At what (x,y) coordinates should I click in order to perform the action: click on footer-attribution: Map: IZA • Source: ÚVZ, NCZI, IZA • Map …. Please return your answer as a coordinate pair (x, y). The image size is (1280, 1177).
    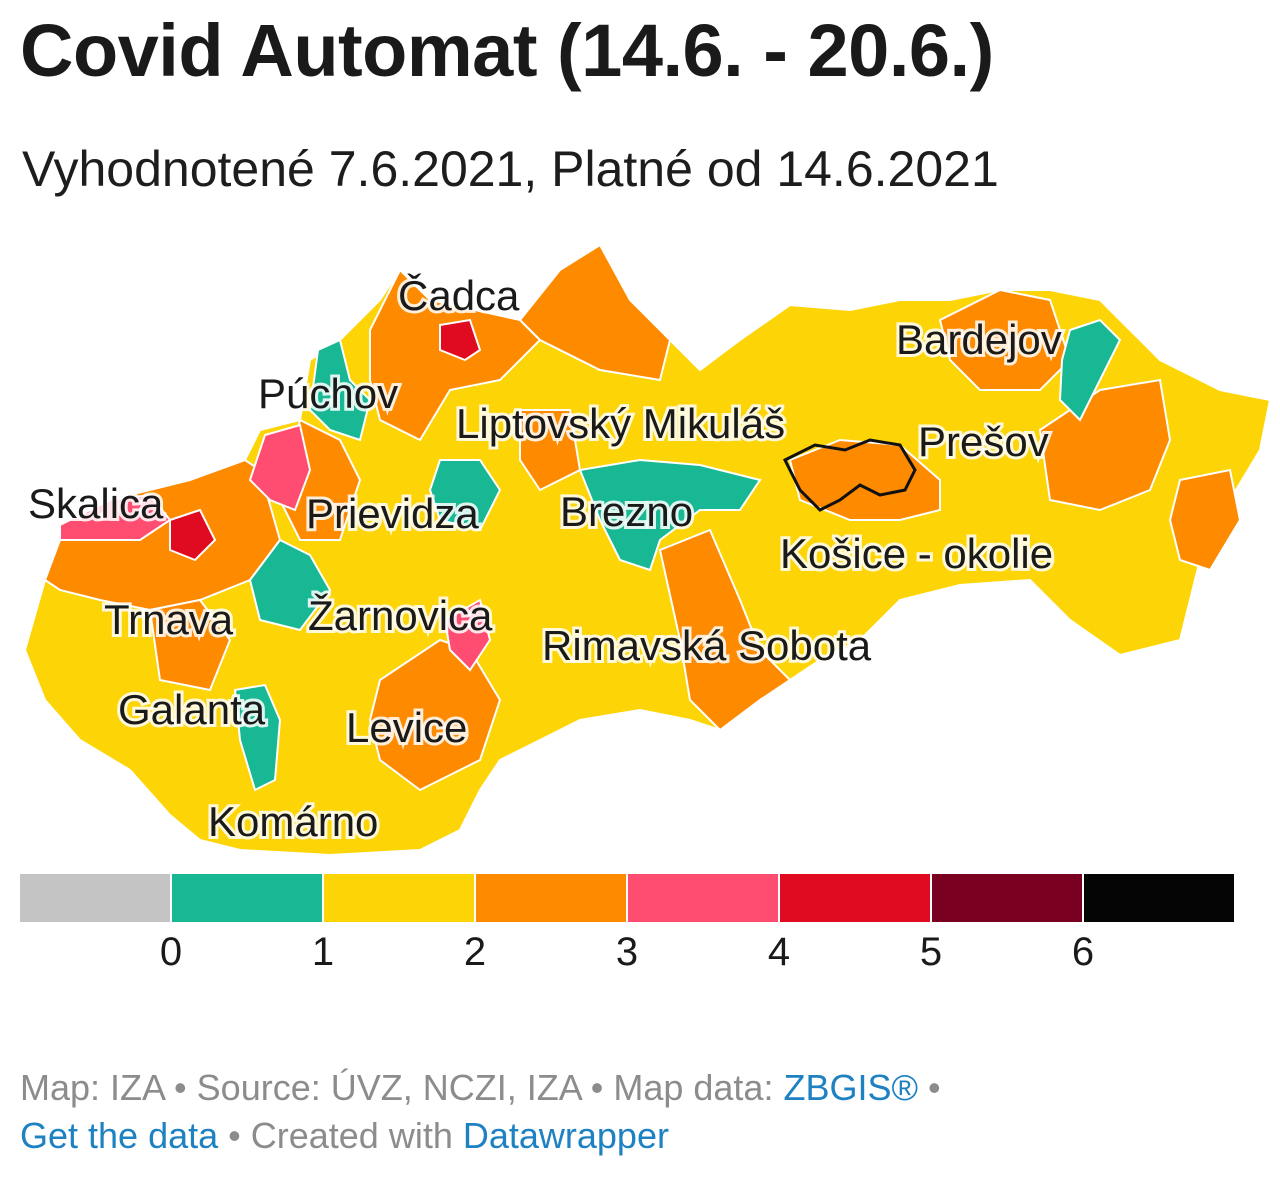
    Looking at the image, I should click on (640, 1112).